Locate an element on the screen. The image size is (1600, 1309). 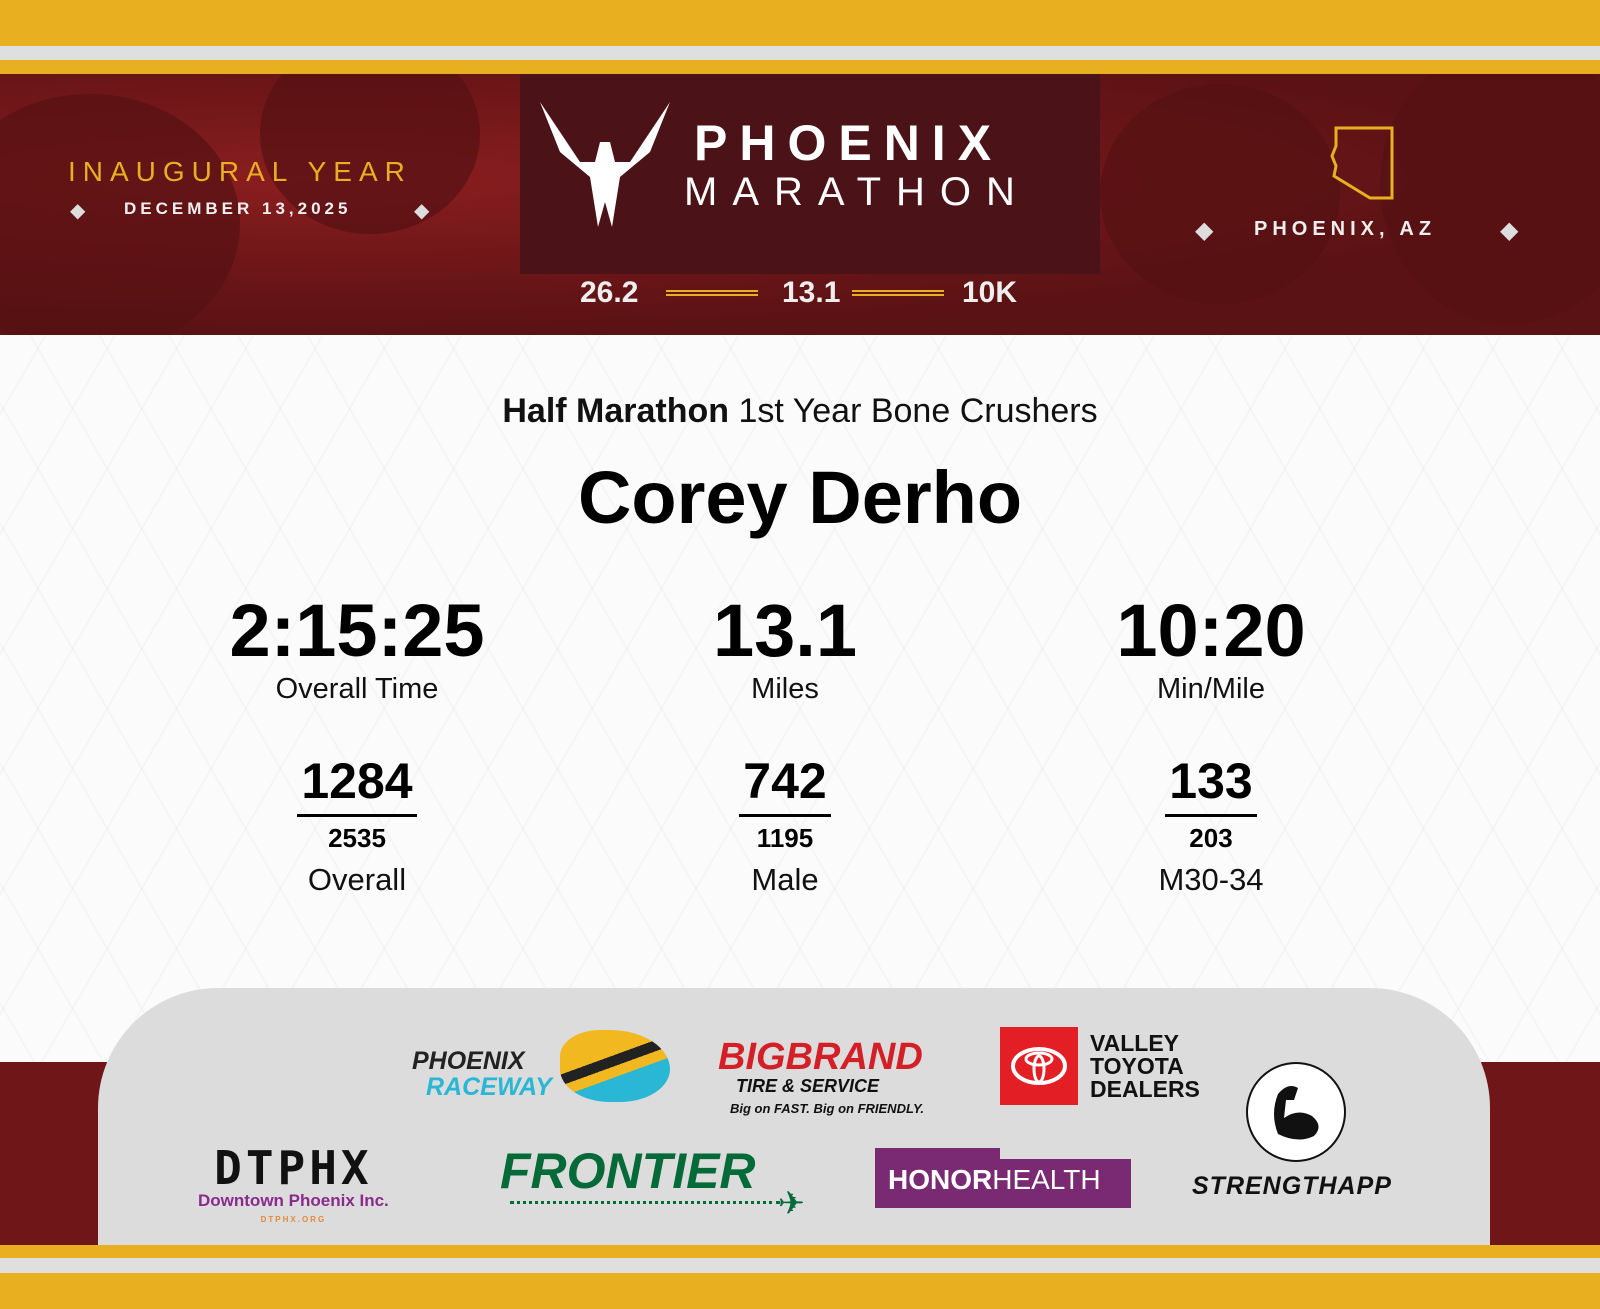
rank-age-group: 133 203 M30-34 is located at coordinates (1211, 825).